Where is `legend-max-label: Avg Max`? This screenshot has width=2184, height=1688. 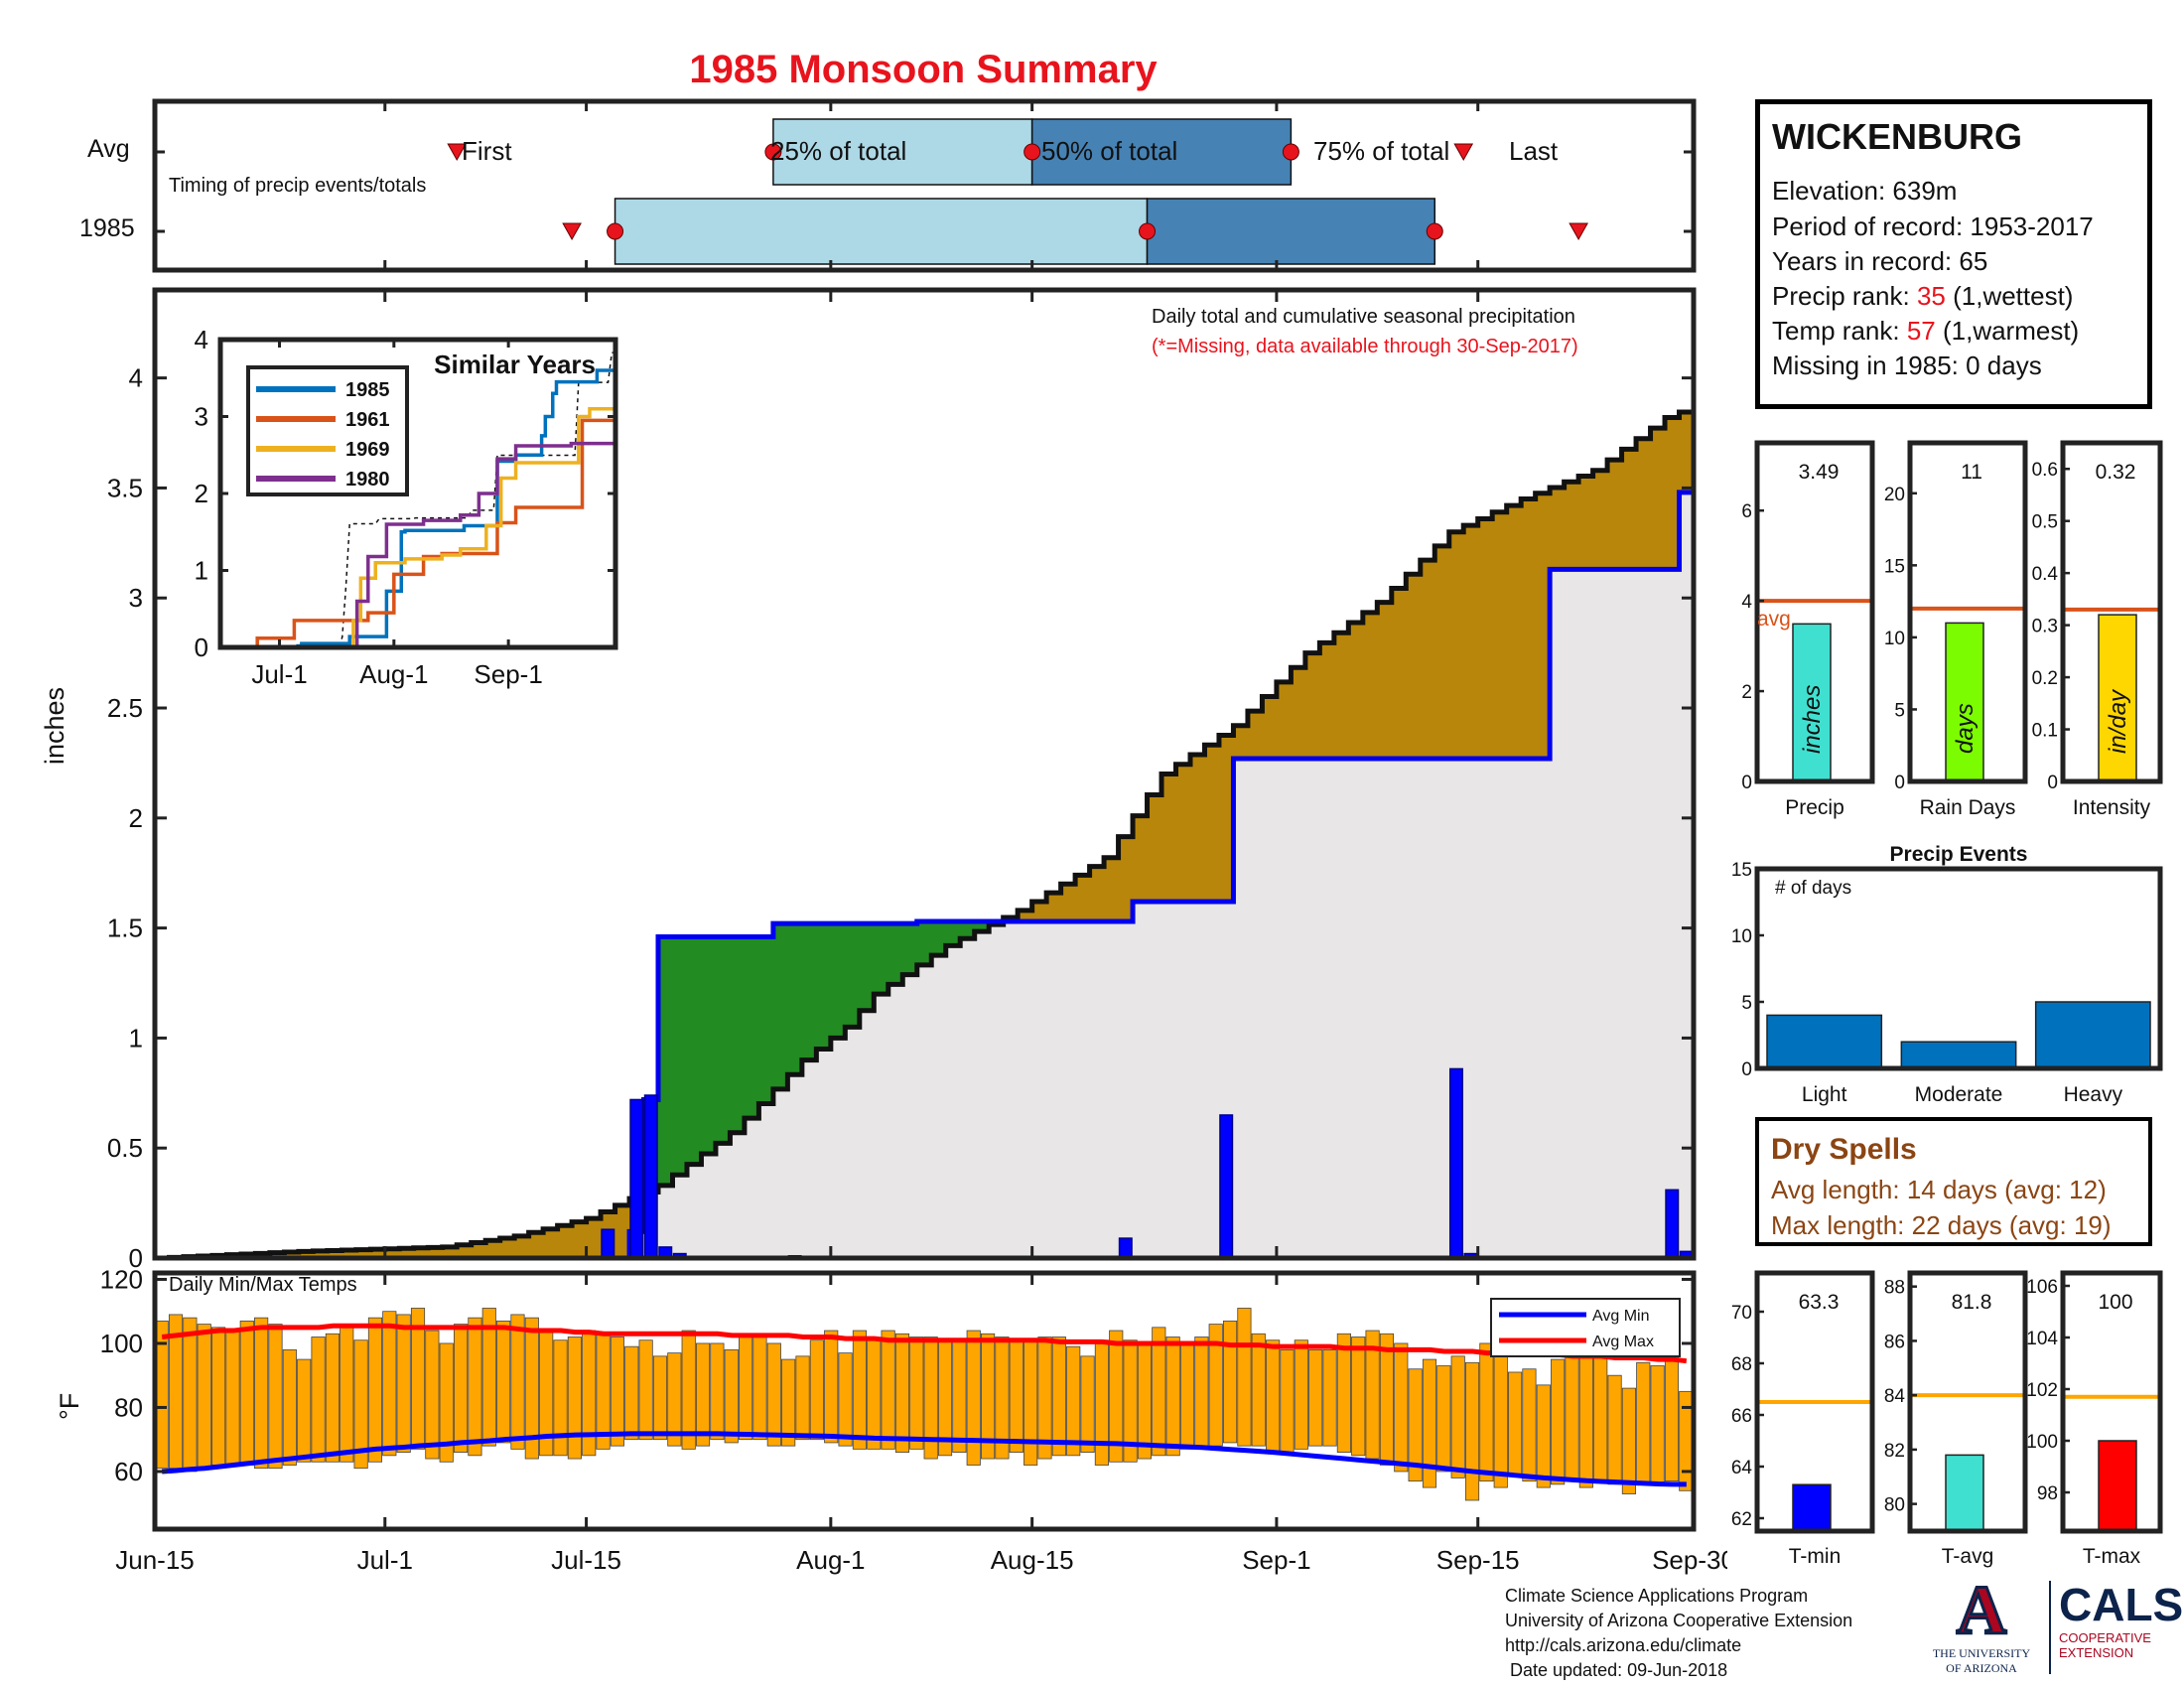
legend-max-label: Avg Max is located at coordinates (1623, 1342).